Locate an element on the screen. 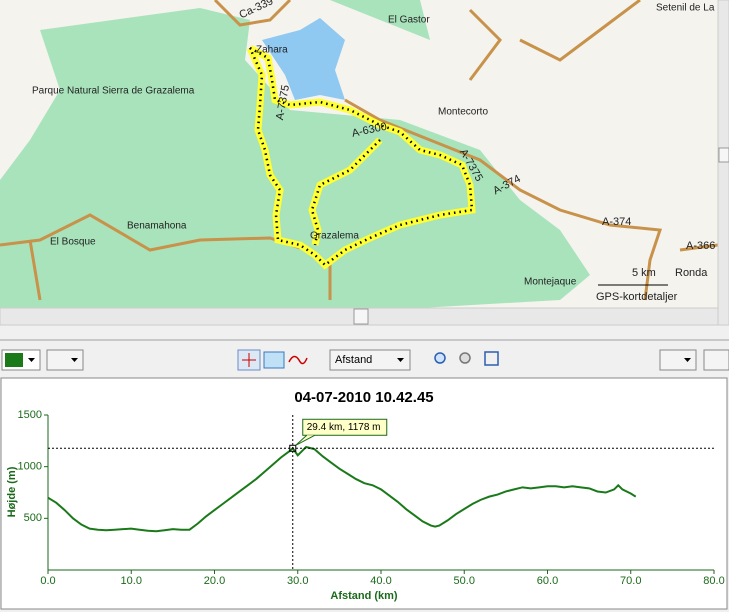  scale-label: 5 km is located at coordinates (644, 273).